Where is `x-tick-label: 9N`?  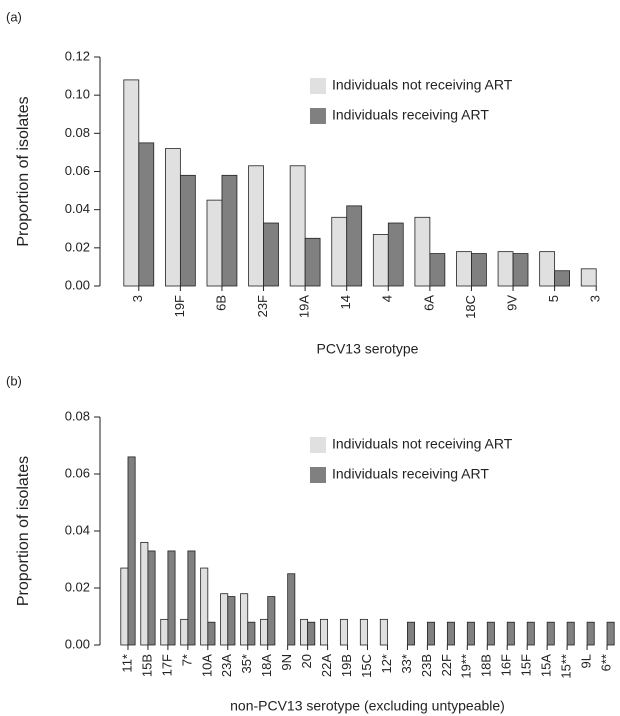 x-tick-label: 9N is located at coordinates (286, 662).